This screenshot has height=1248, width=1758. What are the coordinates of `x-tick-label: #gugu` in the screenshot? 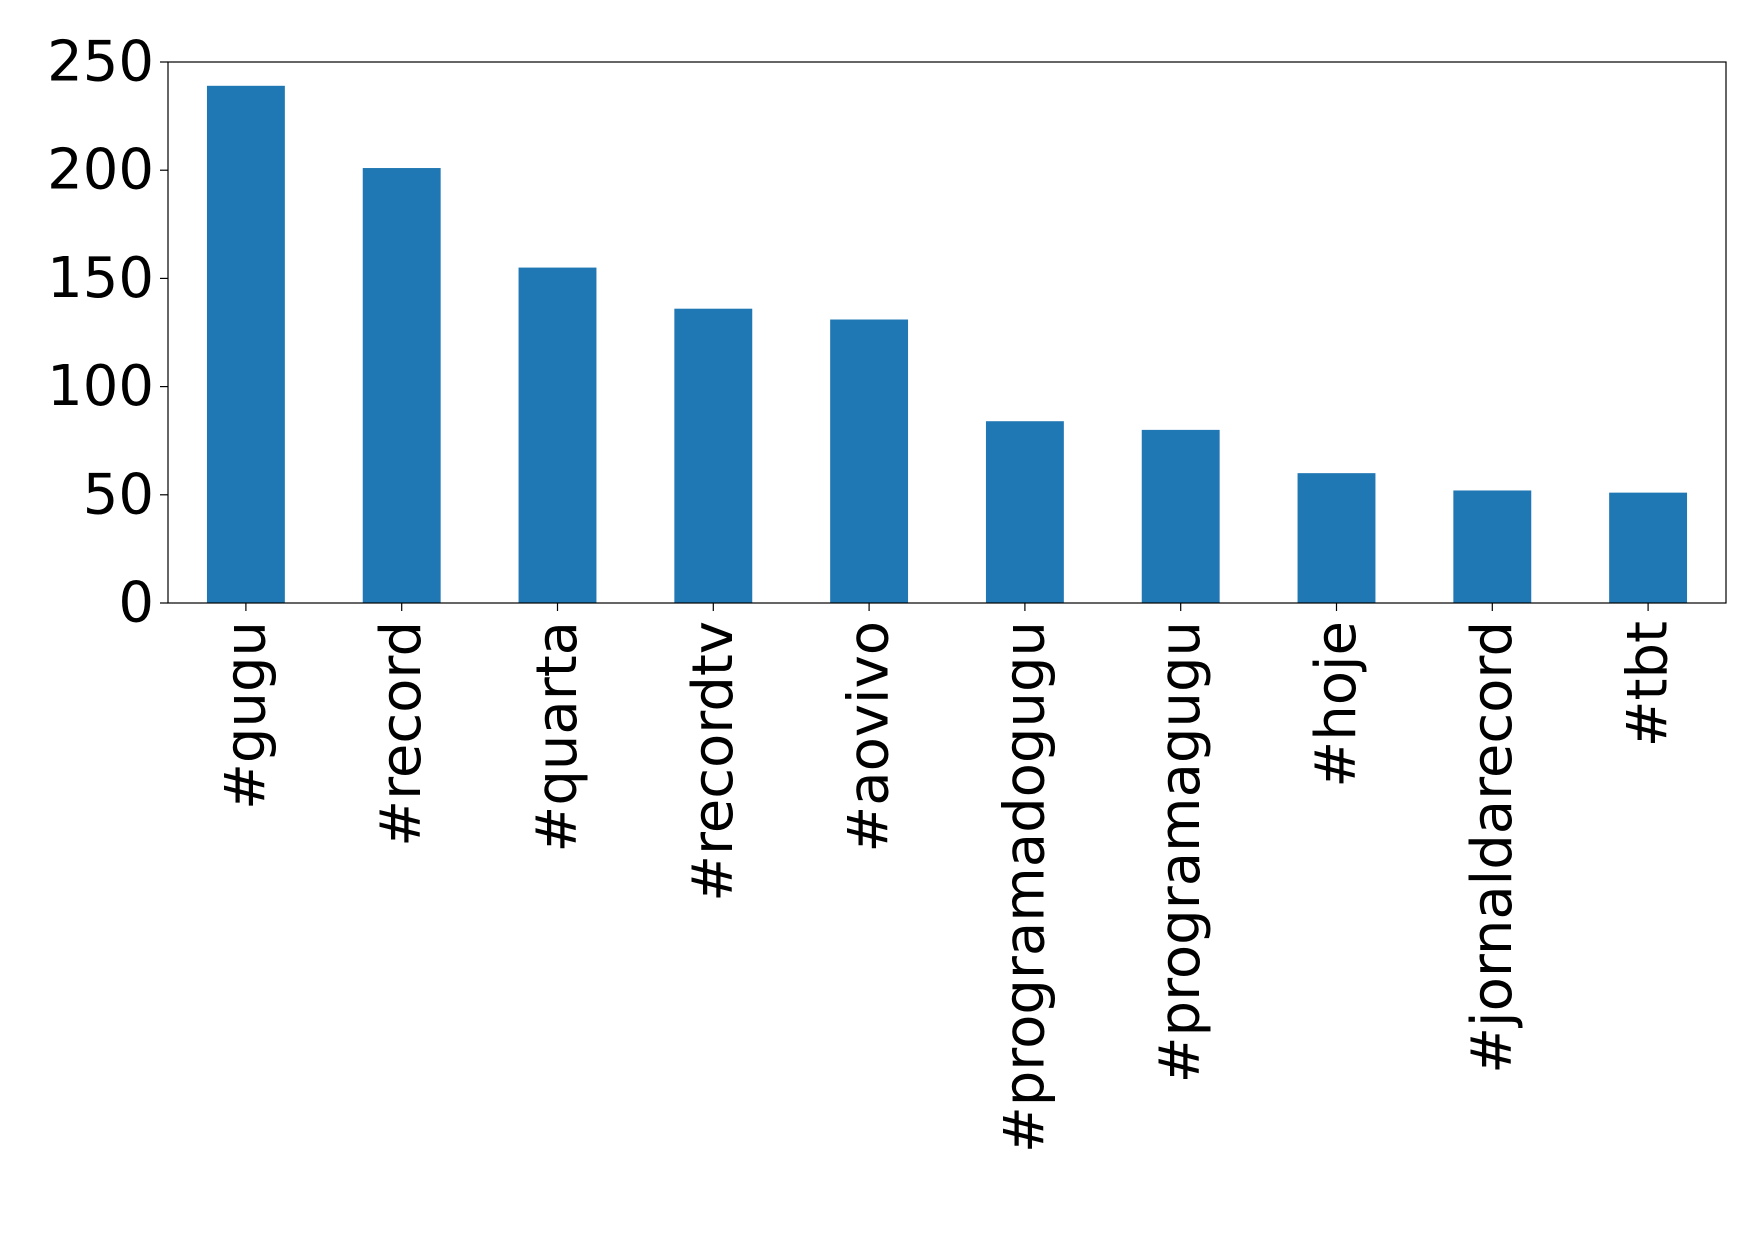 It's located at (245, 715).